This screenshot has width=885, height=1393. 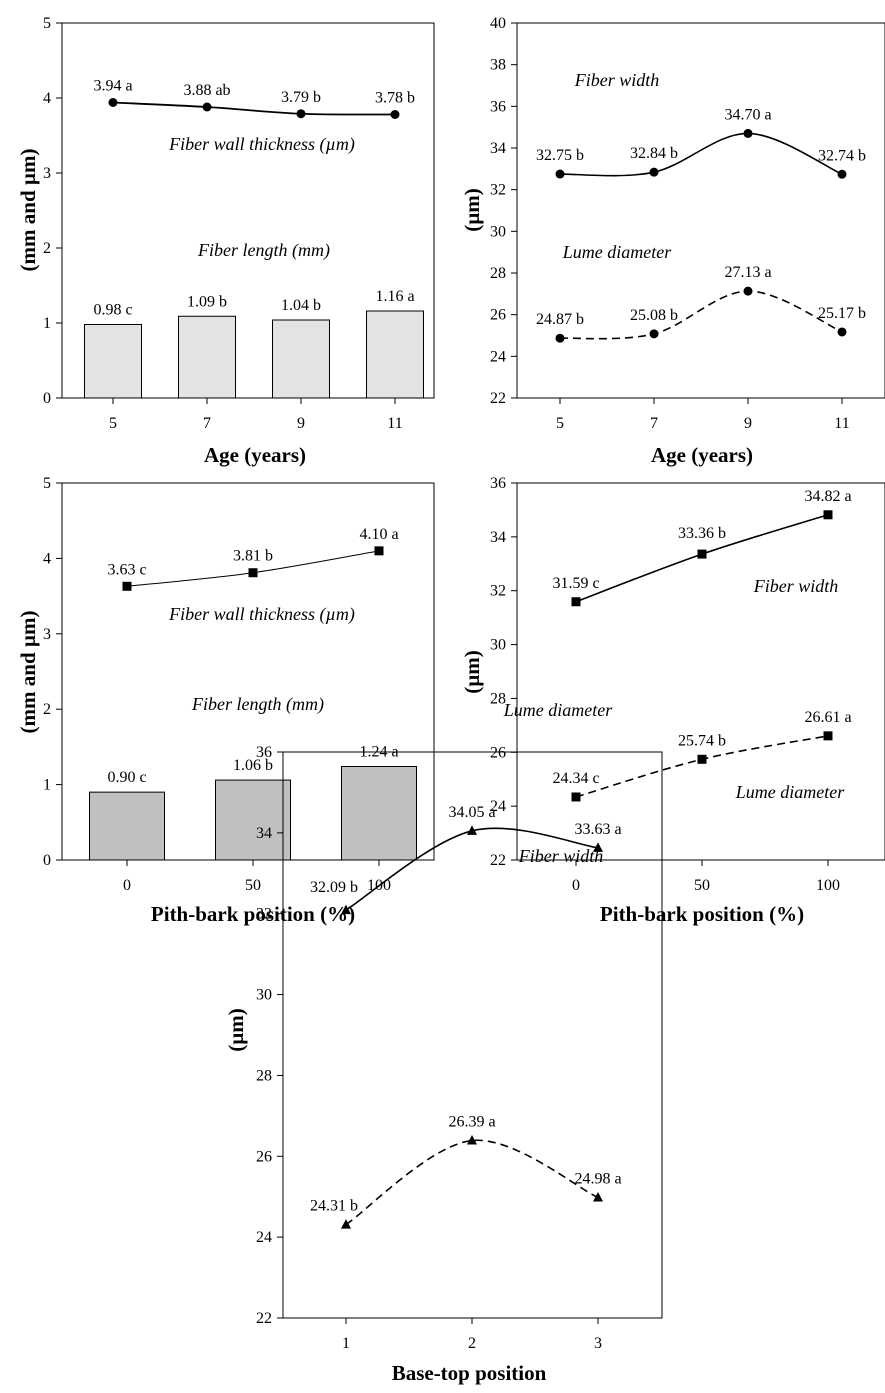 What do you see at coordinates (796, 586) in the screenshot?
I see `chart-4-series-1-name: Fiber width` at bounding box center [796, 586].